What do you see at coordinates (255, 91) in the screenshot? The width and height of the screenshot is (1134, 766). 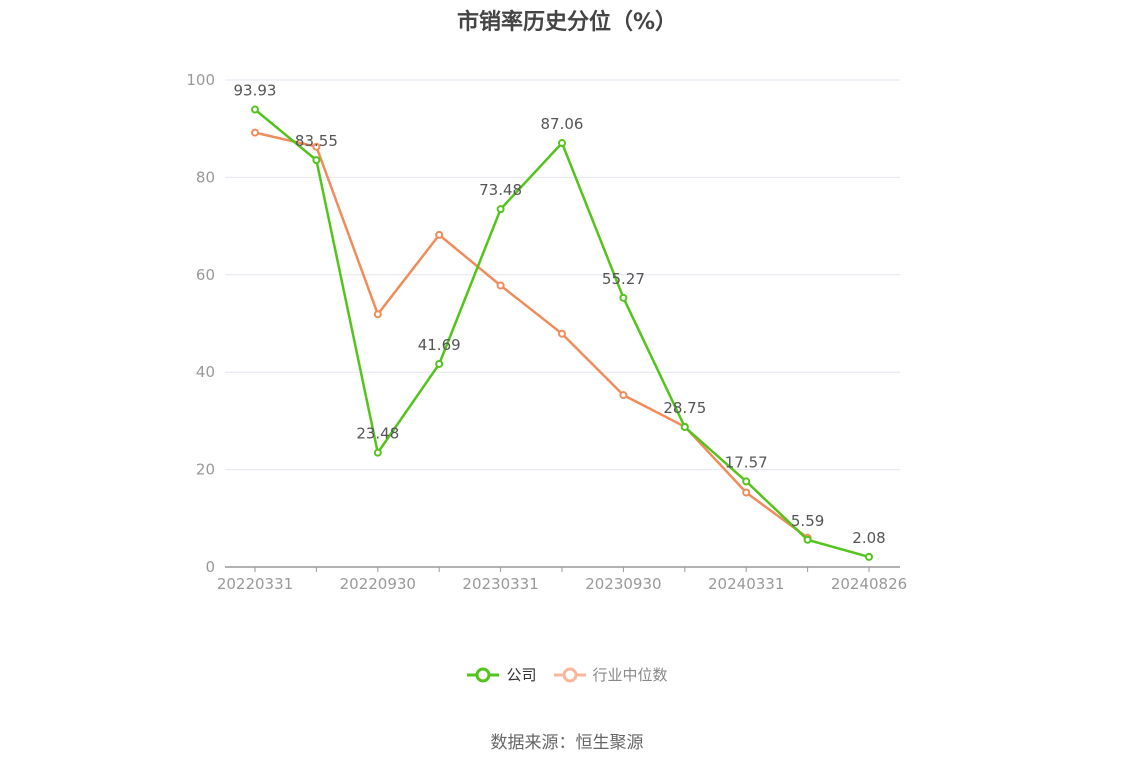 I see `data-label: 93.93` at bounding box center [255, 91].